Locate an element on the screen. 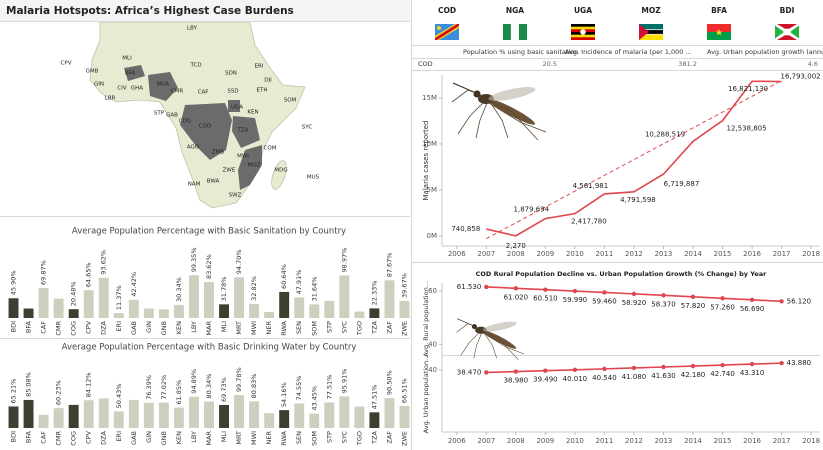 This screenshot has height=450, width=823. x-tick-label: CPV is located at coordinates (89, 436).